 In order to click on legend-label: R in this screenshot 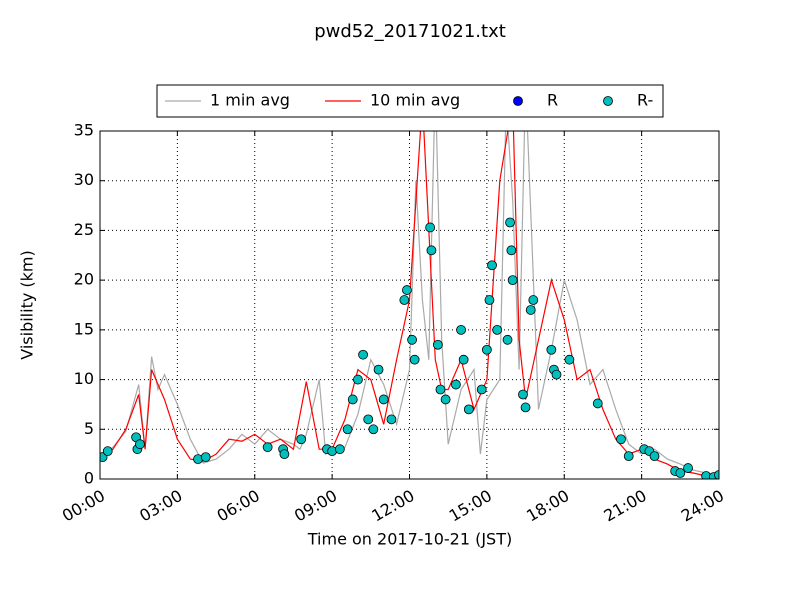, I will do `click(552, 100)`.